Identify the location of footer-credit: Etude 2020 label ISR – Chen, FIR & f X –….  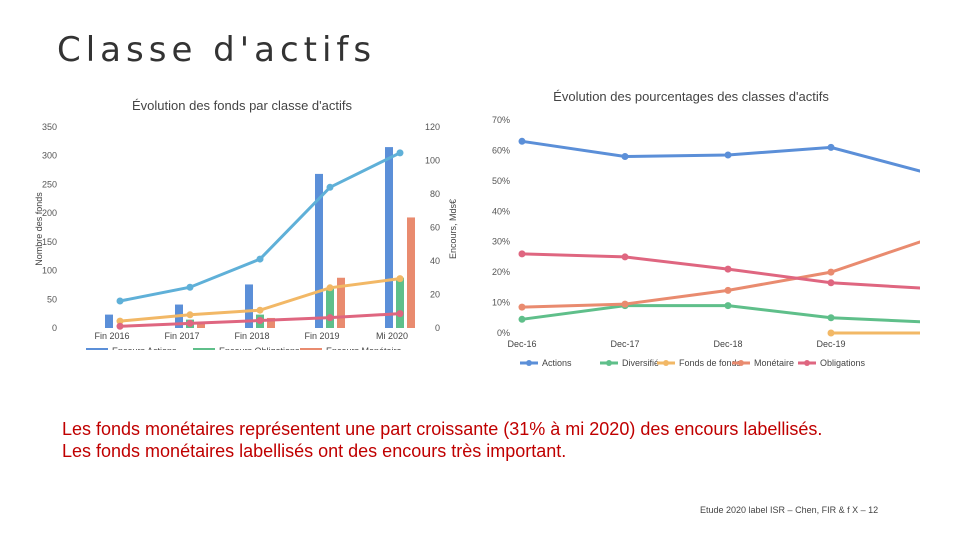
(789, 510).